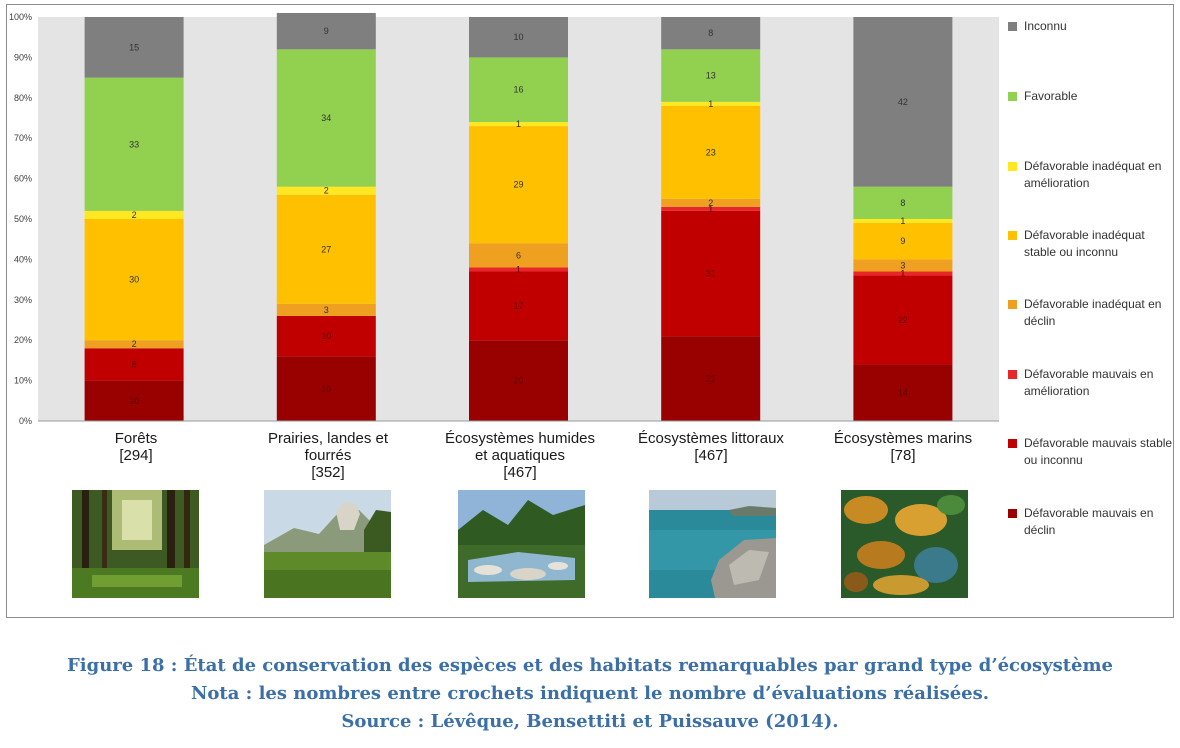  Describe the element at coordinates (1051, 96) in the screenshot. I see `legend-label: Favorable` at that location.